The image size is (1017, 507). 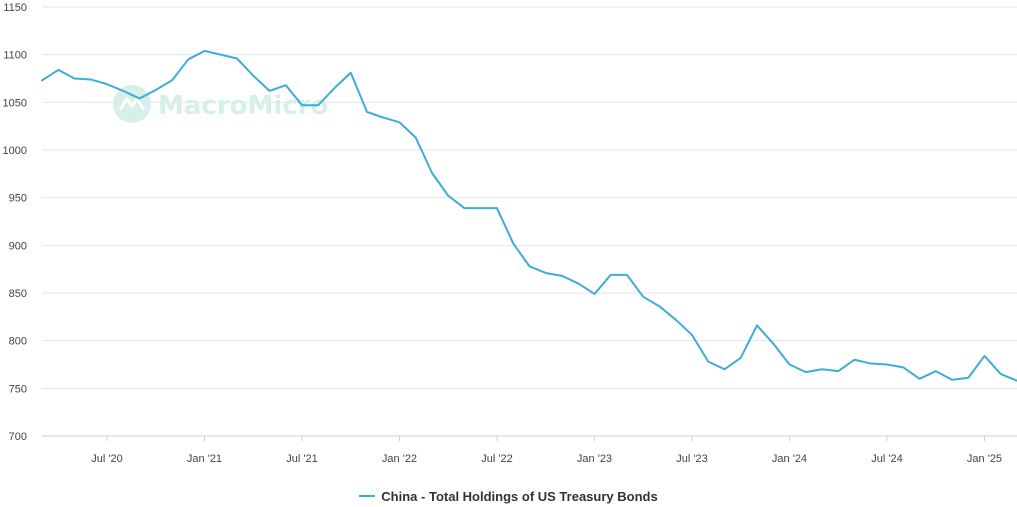 What do you see at coordinates (18, 389) in the screenshot?
I see `y-tick-label: 750` at bounding box center [18, 389].